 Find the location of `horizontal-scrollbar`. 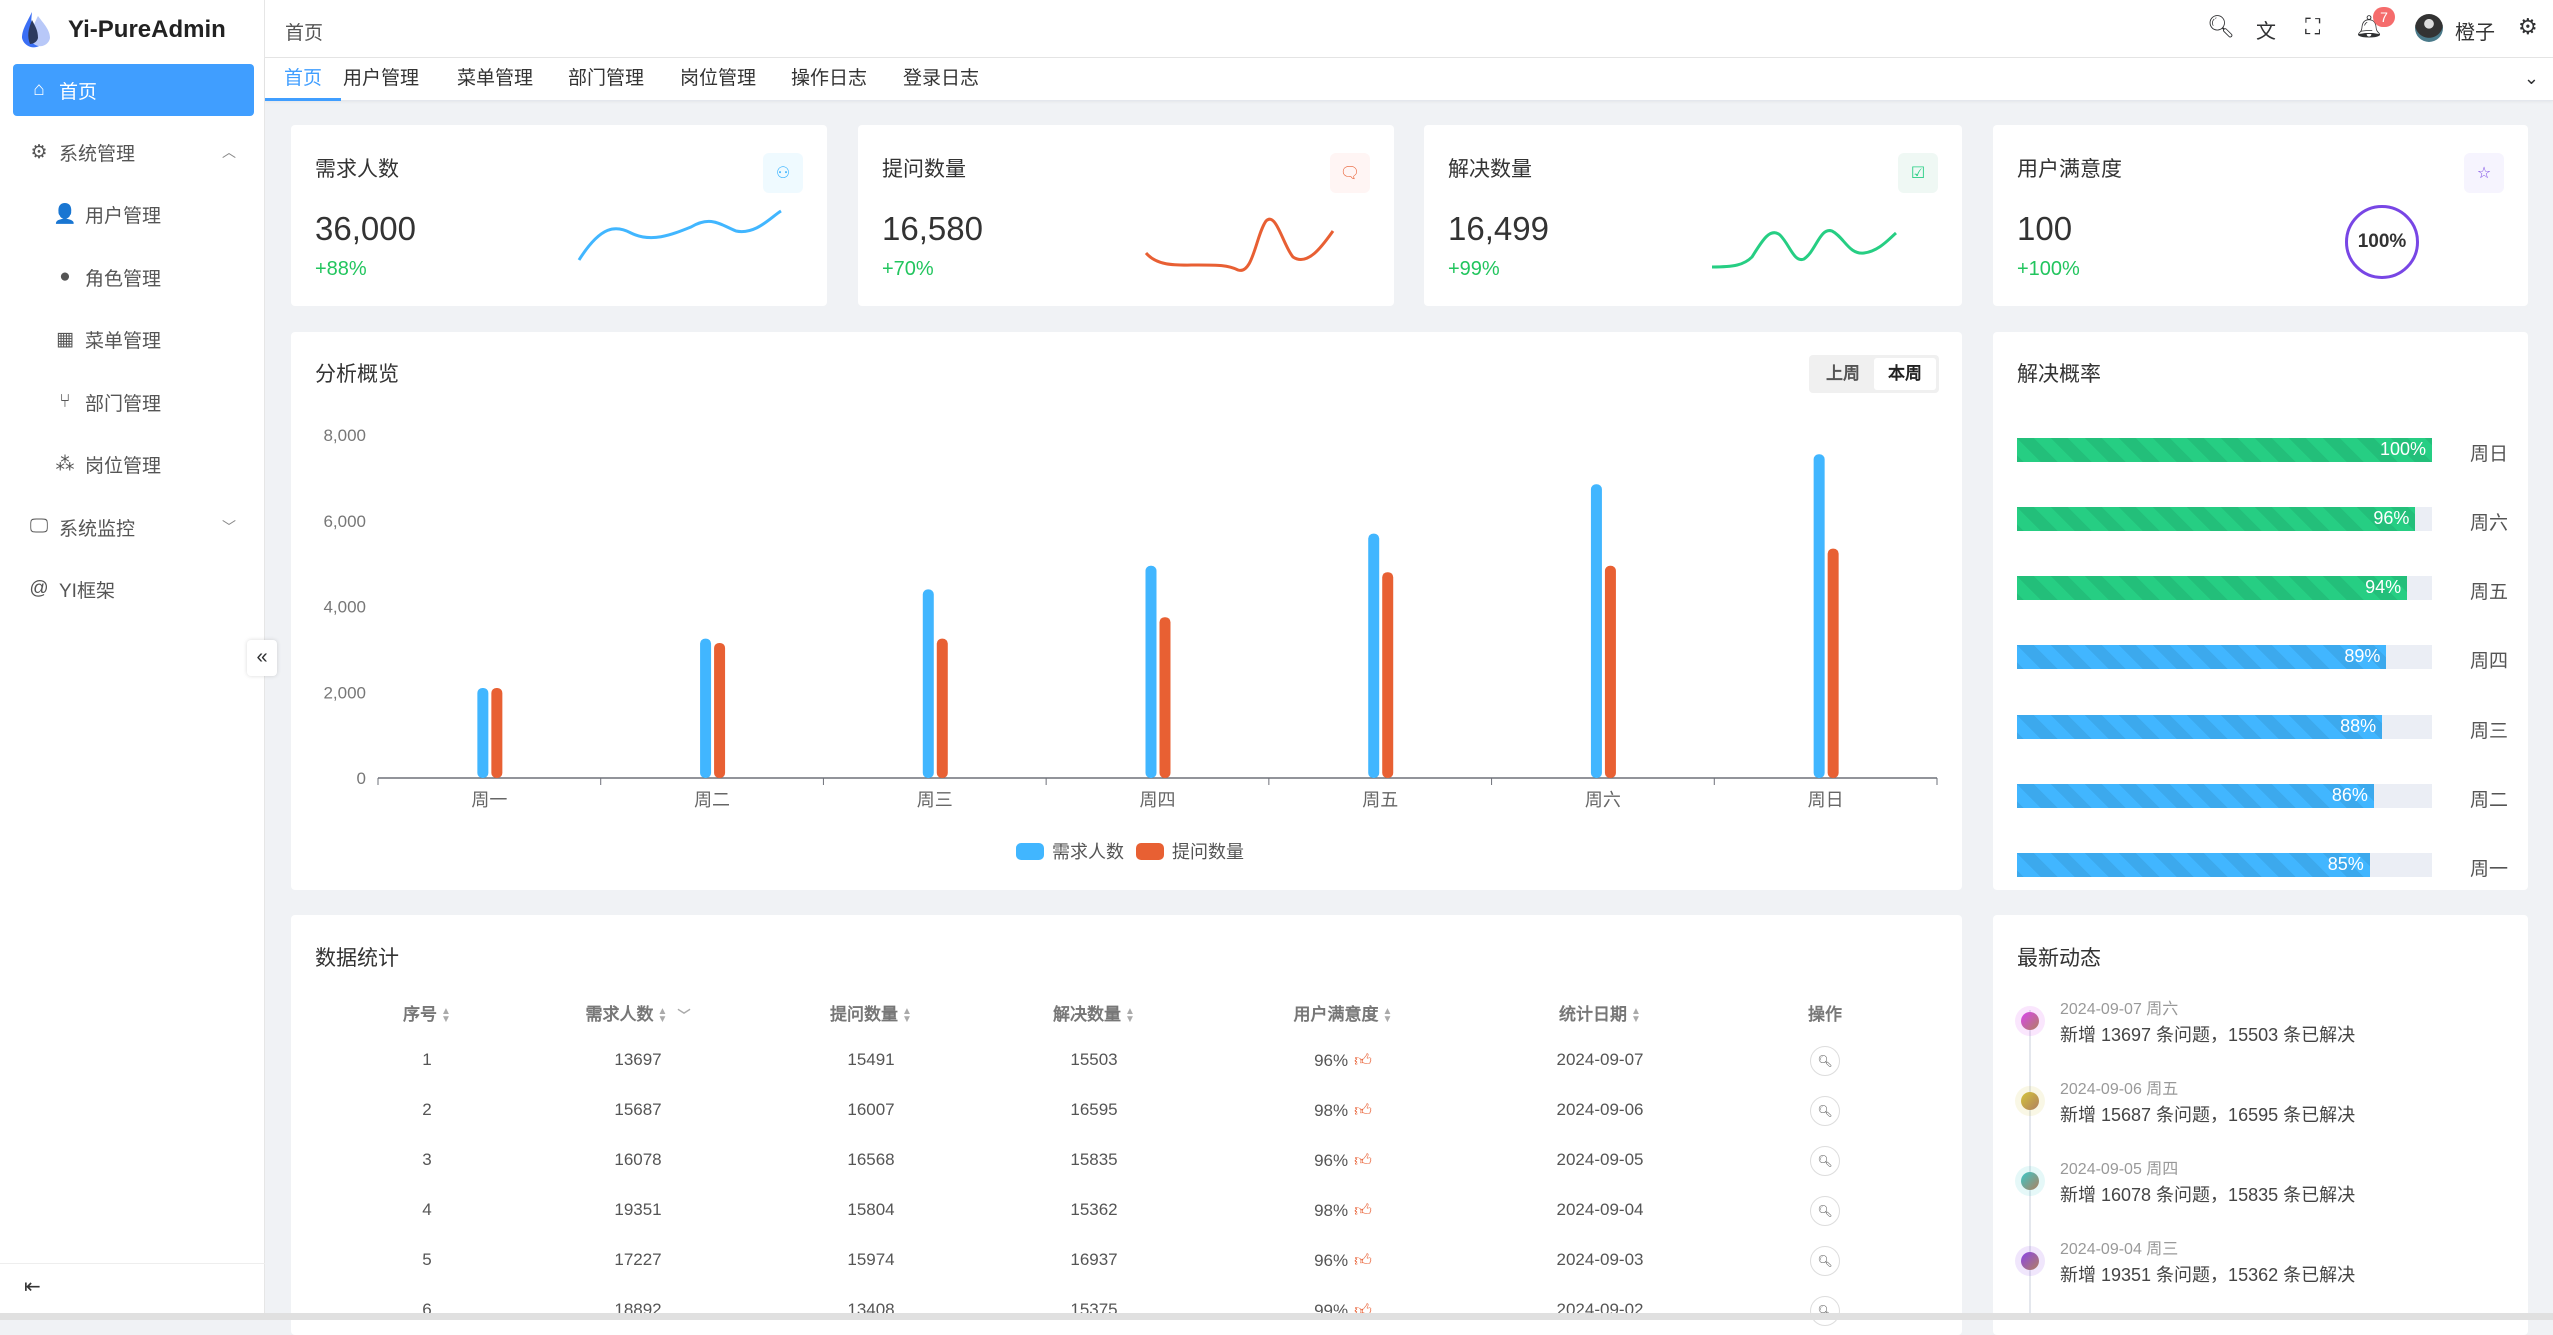

horizontal-scrollbar is located at coordinates (1276, 1316).